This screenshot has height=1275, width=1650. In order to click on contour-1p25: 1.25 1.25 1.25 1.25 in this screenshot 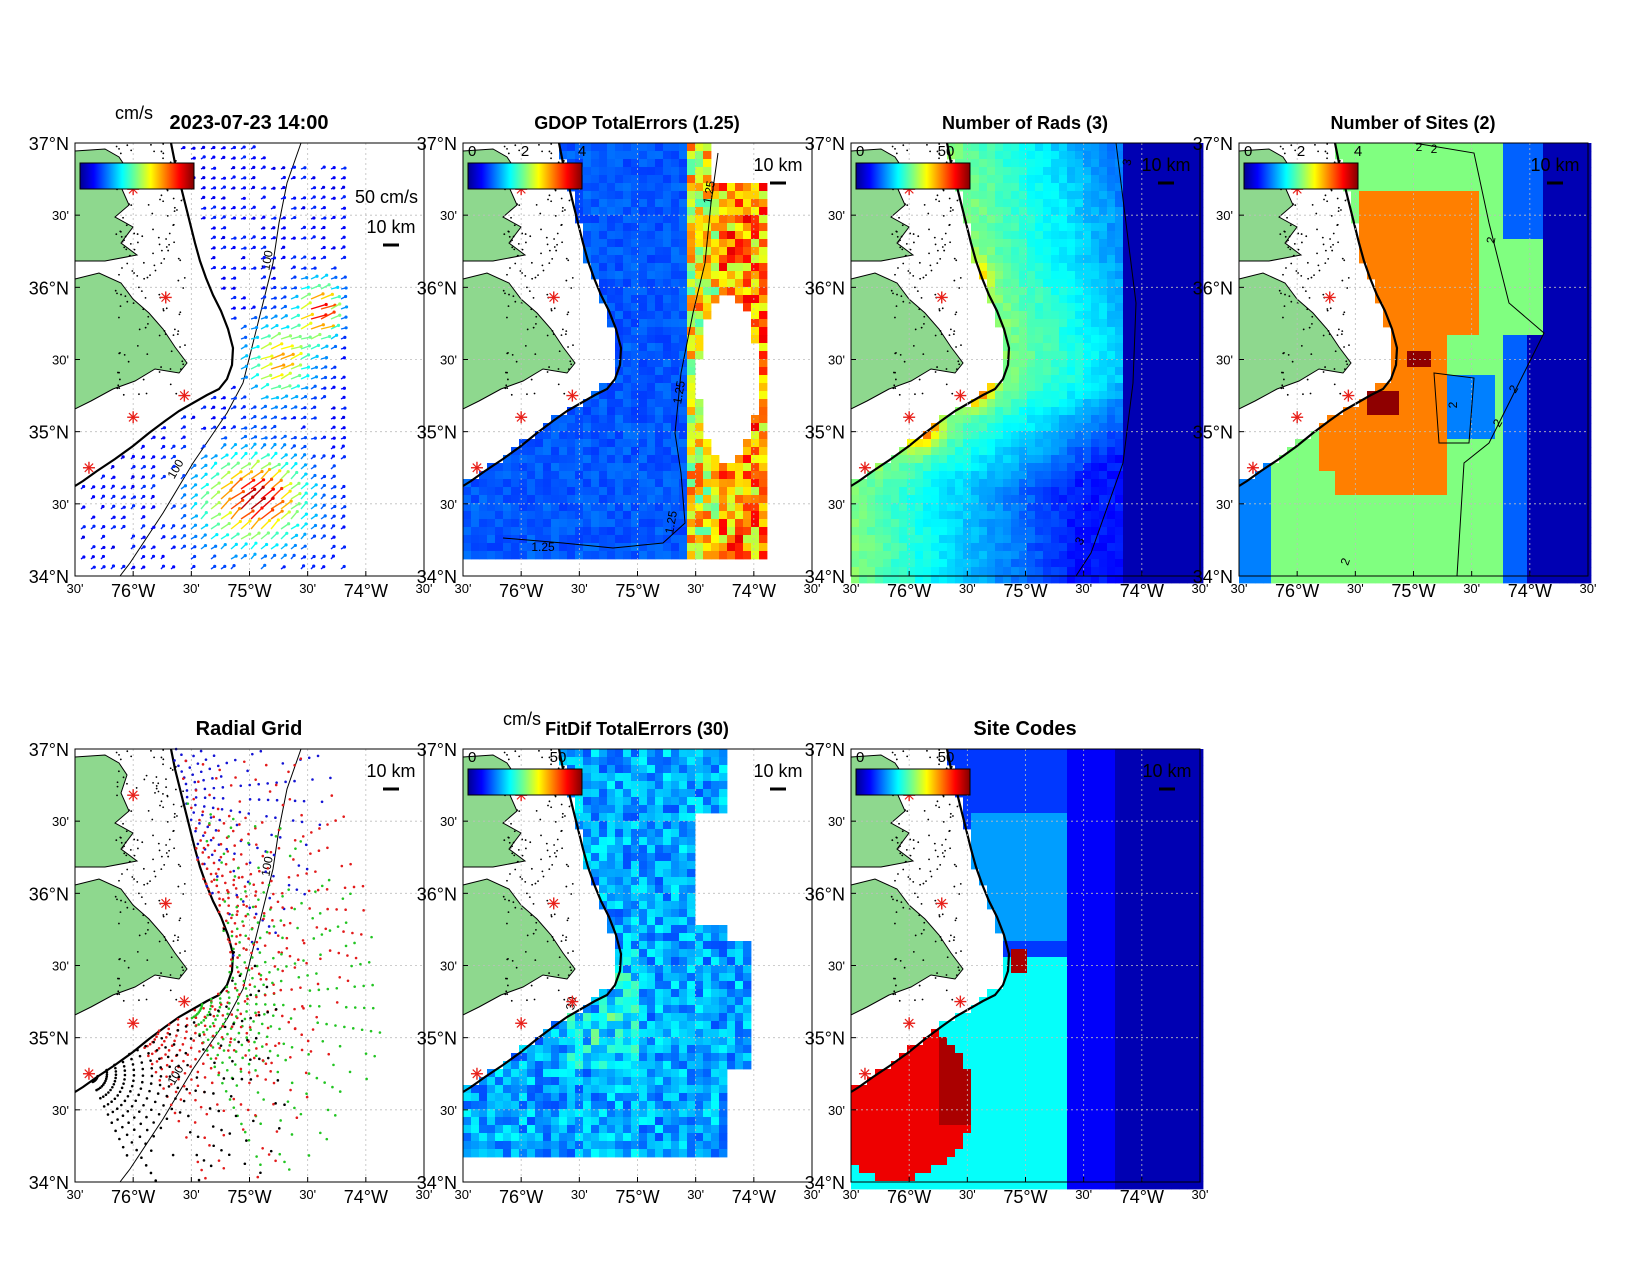, I will do `click(610, 353)`.